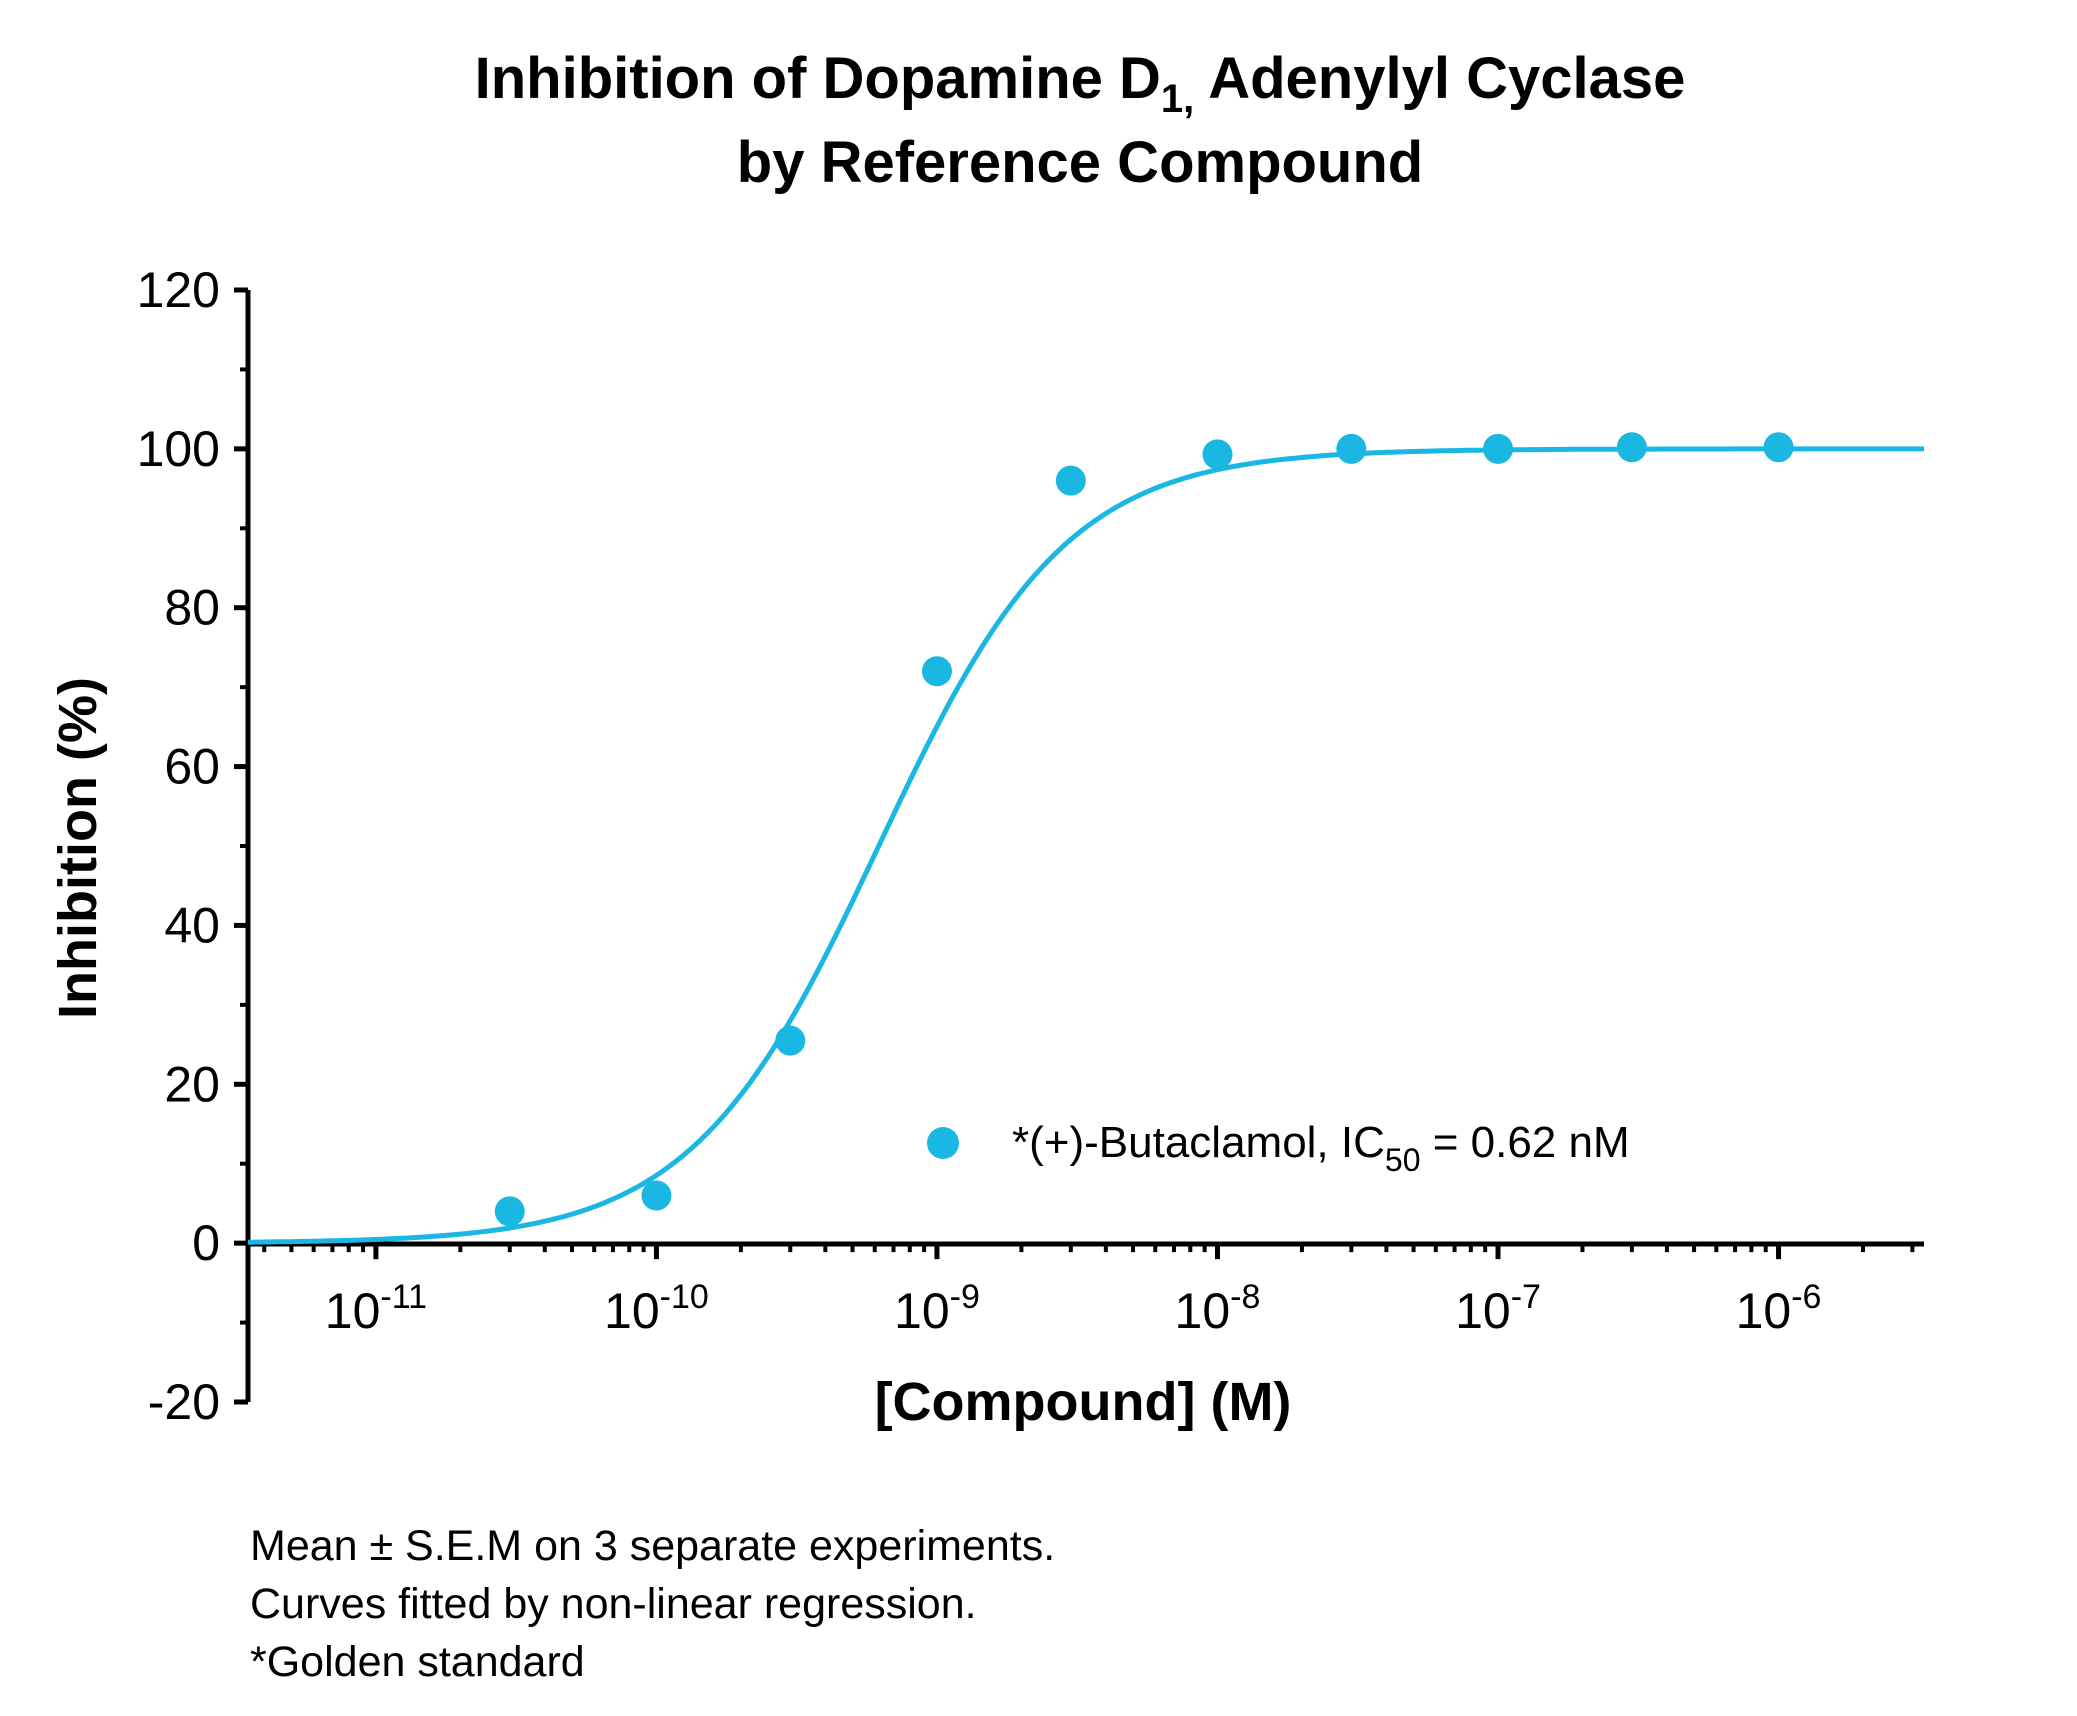 This screenshot has height=1716, width=2077. What do you see at coordinates (1198, 1142) in the screenshot?
I see `legend-label-prefix: *(+)-Butaclamol, IC` at bounding box center [1198, 1142].